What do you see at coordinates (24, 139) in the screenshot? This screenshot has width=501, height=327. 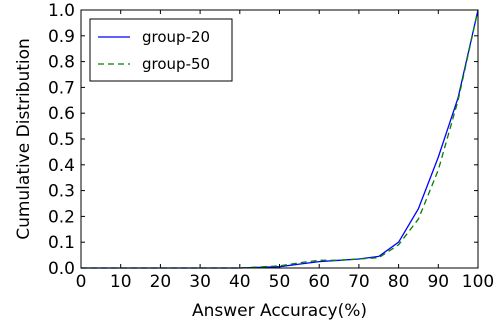 I see `y-axis-title: Cumulative Distribution` at bounding box center [24, 139].